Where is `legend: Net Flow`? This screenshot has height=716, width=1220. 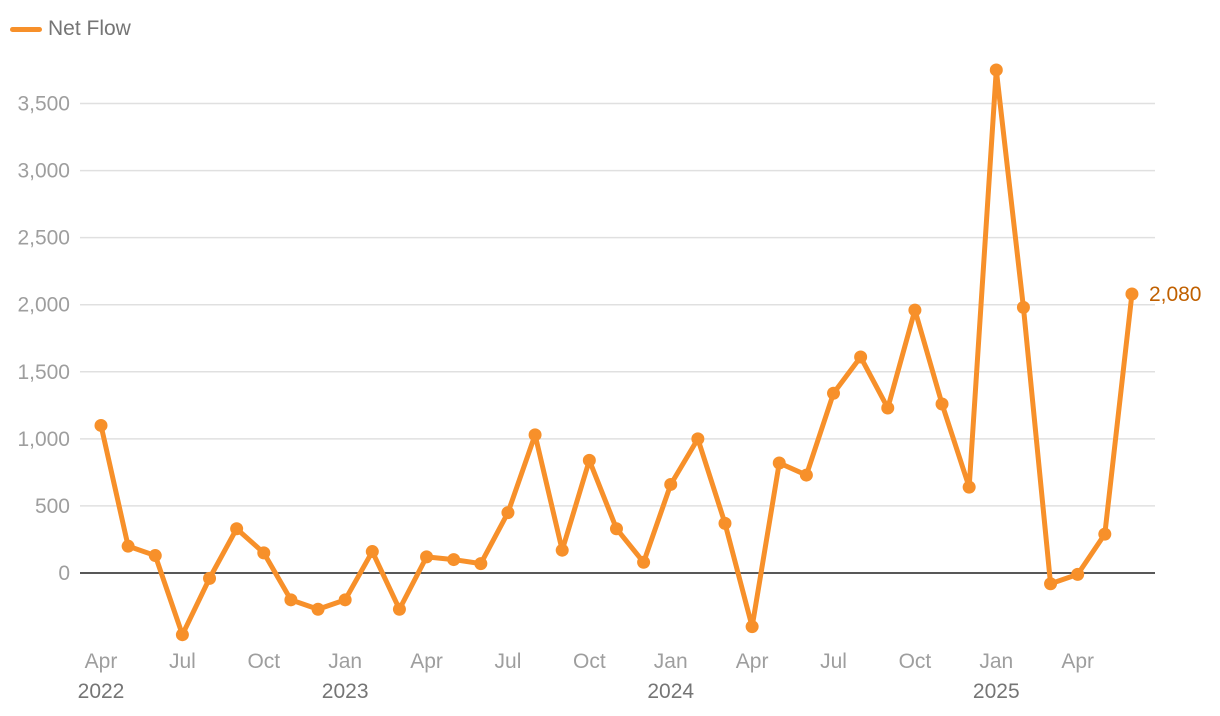
legend: Net Flow is located at coordinates (70, 29).